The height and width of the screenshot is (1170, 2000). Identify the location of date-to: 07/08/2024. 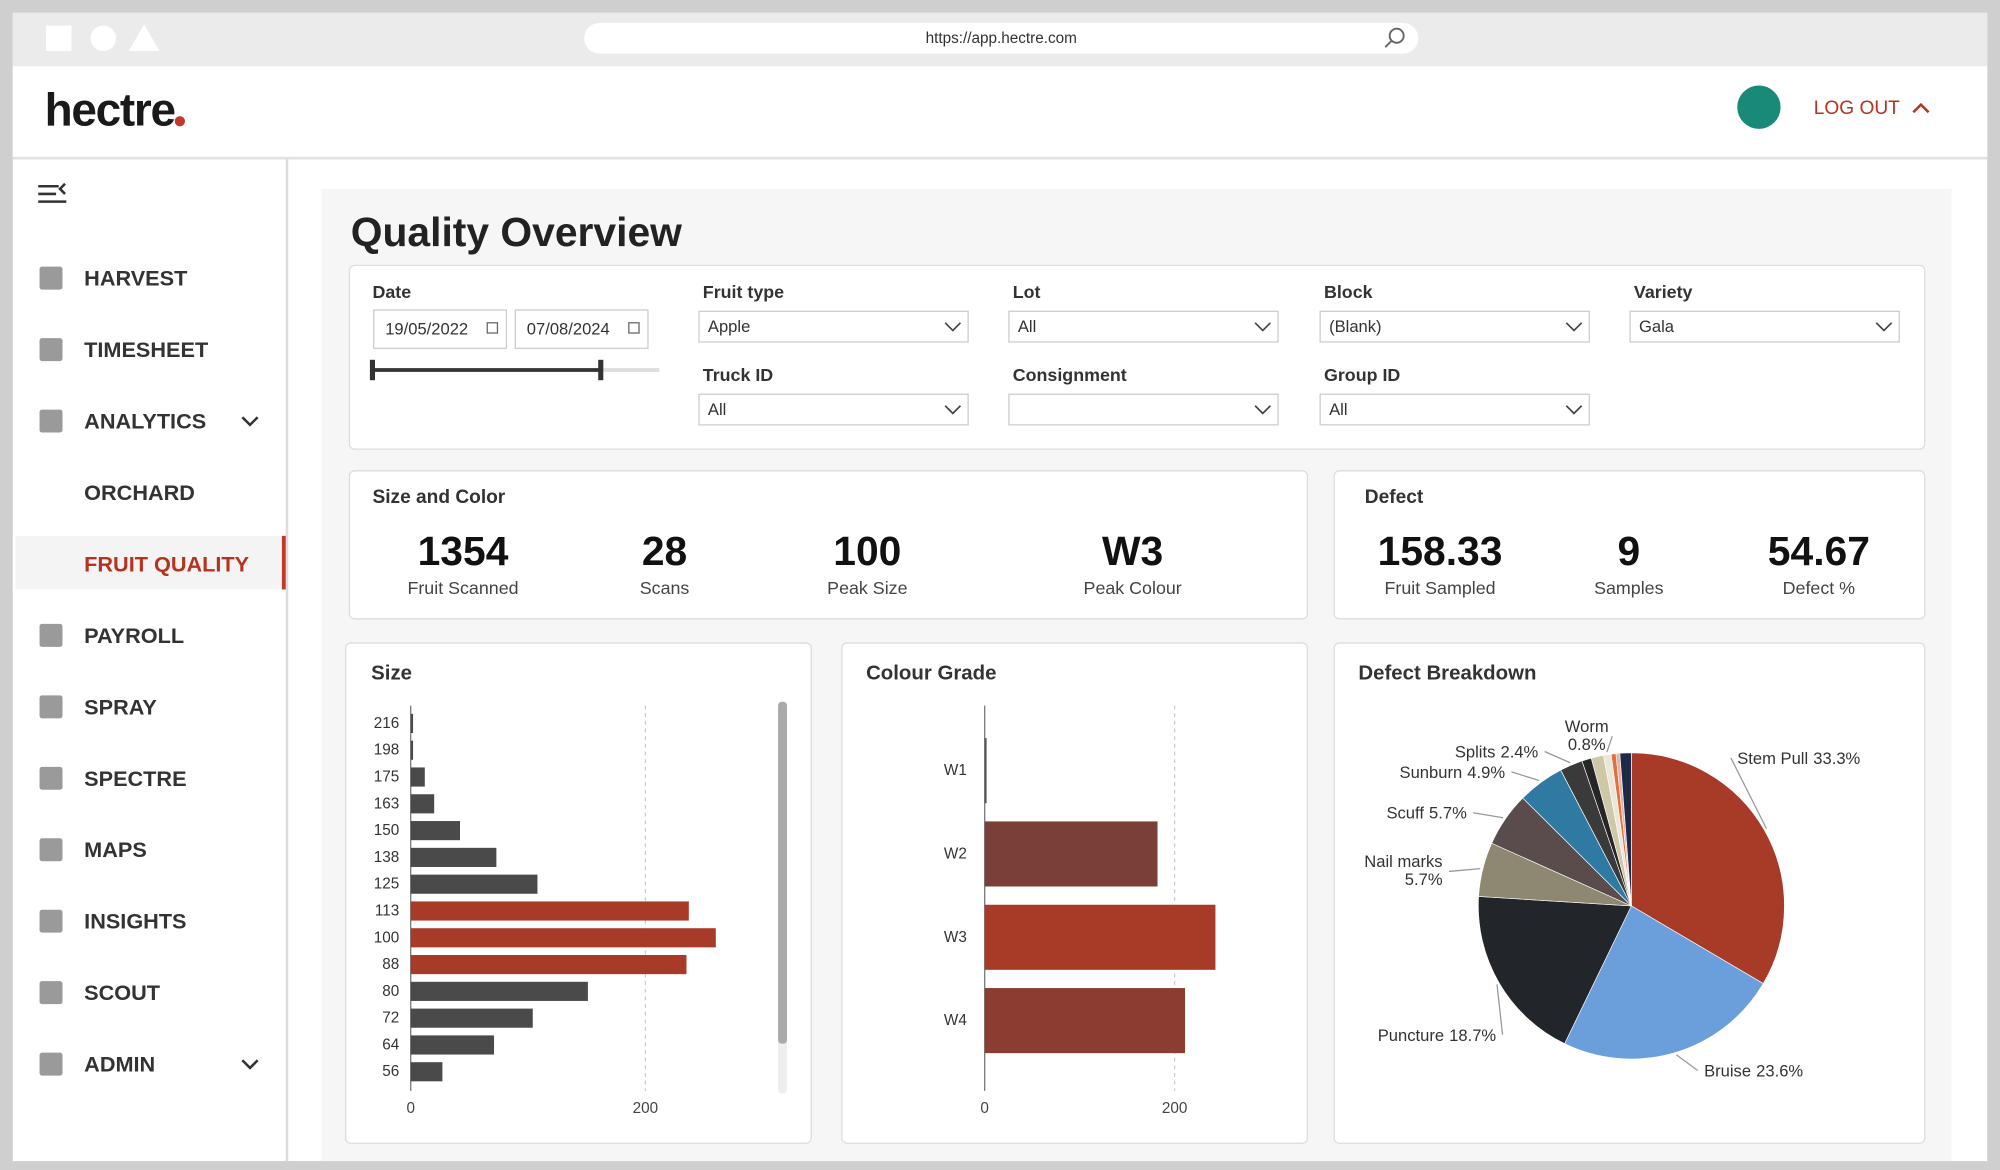
(568, 329).